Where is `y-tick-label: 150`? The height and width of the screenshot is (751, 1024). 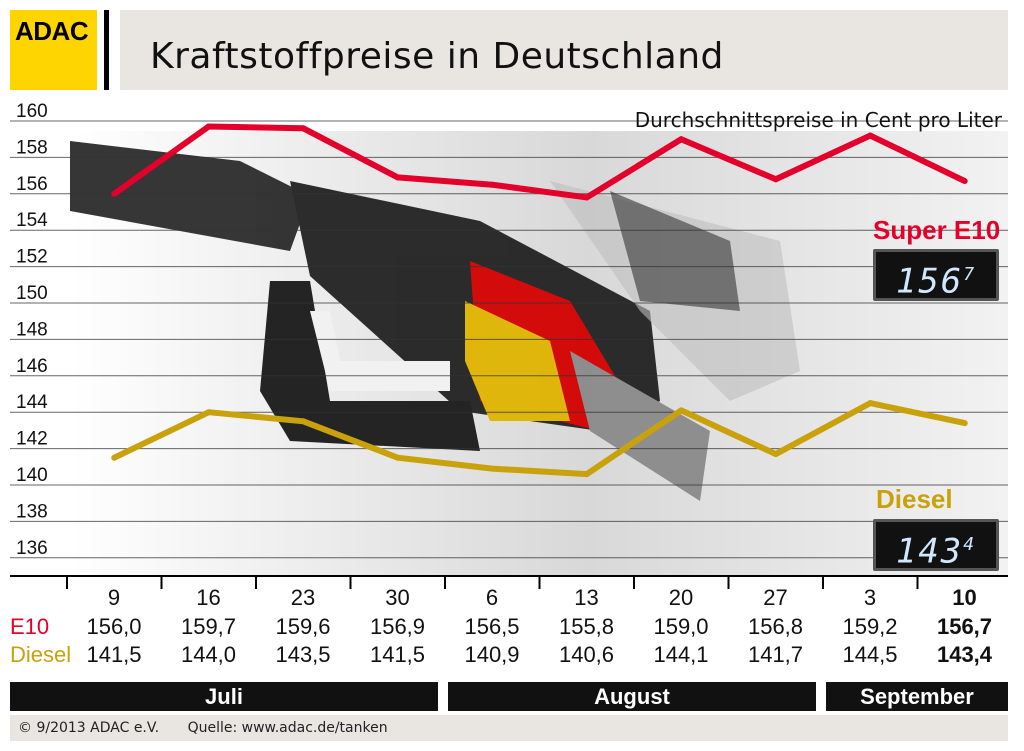
y-tick-label: 150 is located at coordinates (32, 293).